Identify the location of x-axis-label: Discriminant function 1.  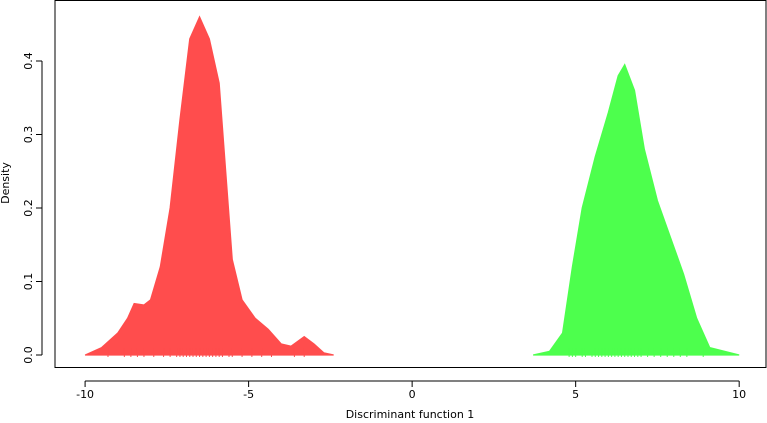
(410, 414).